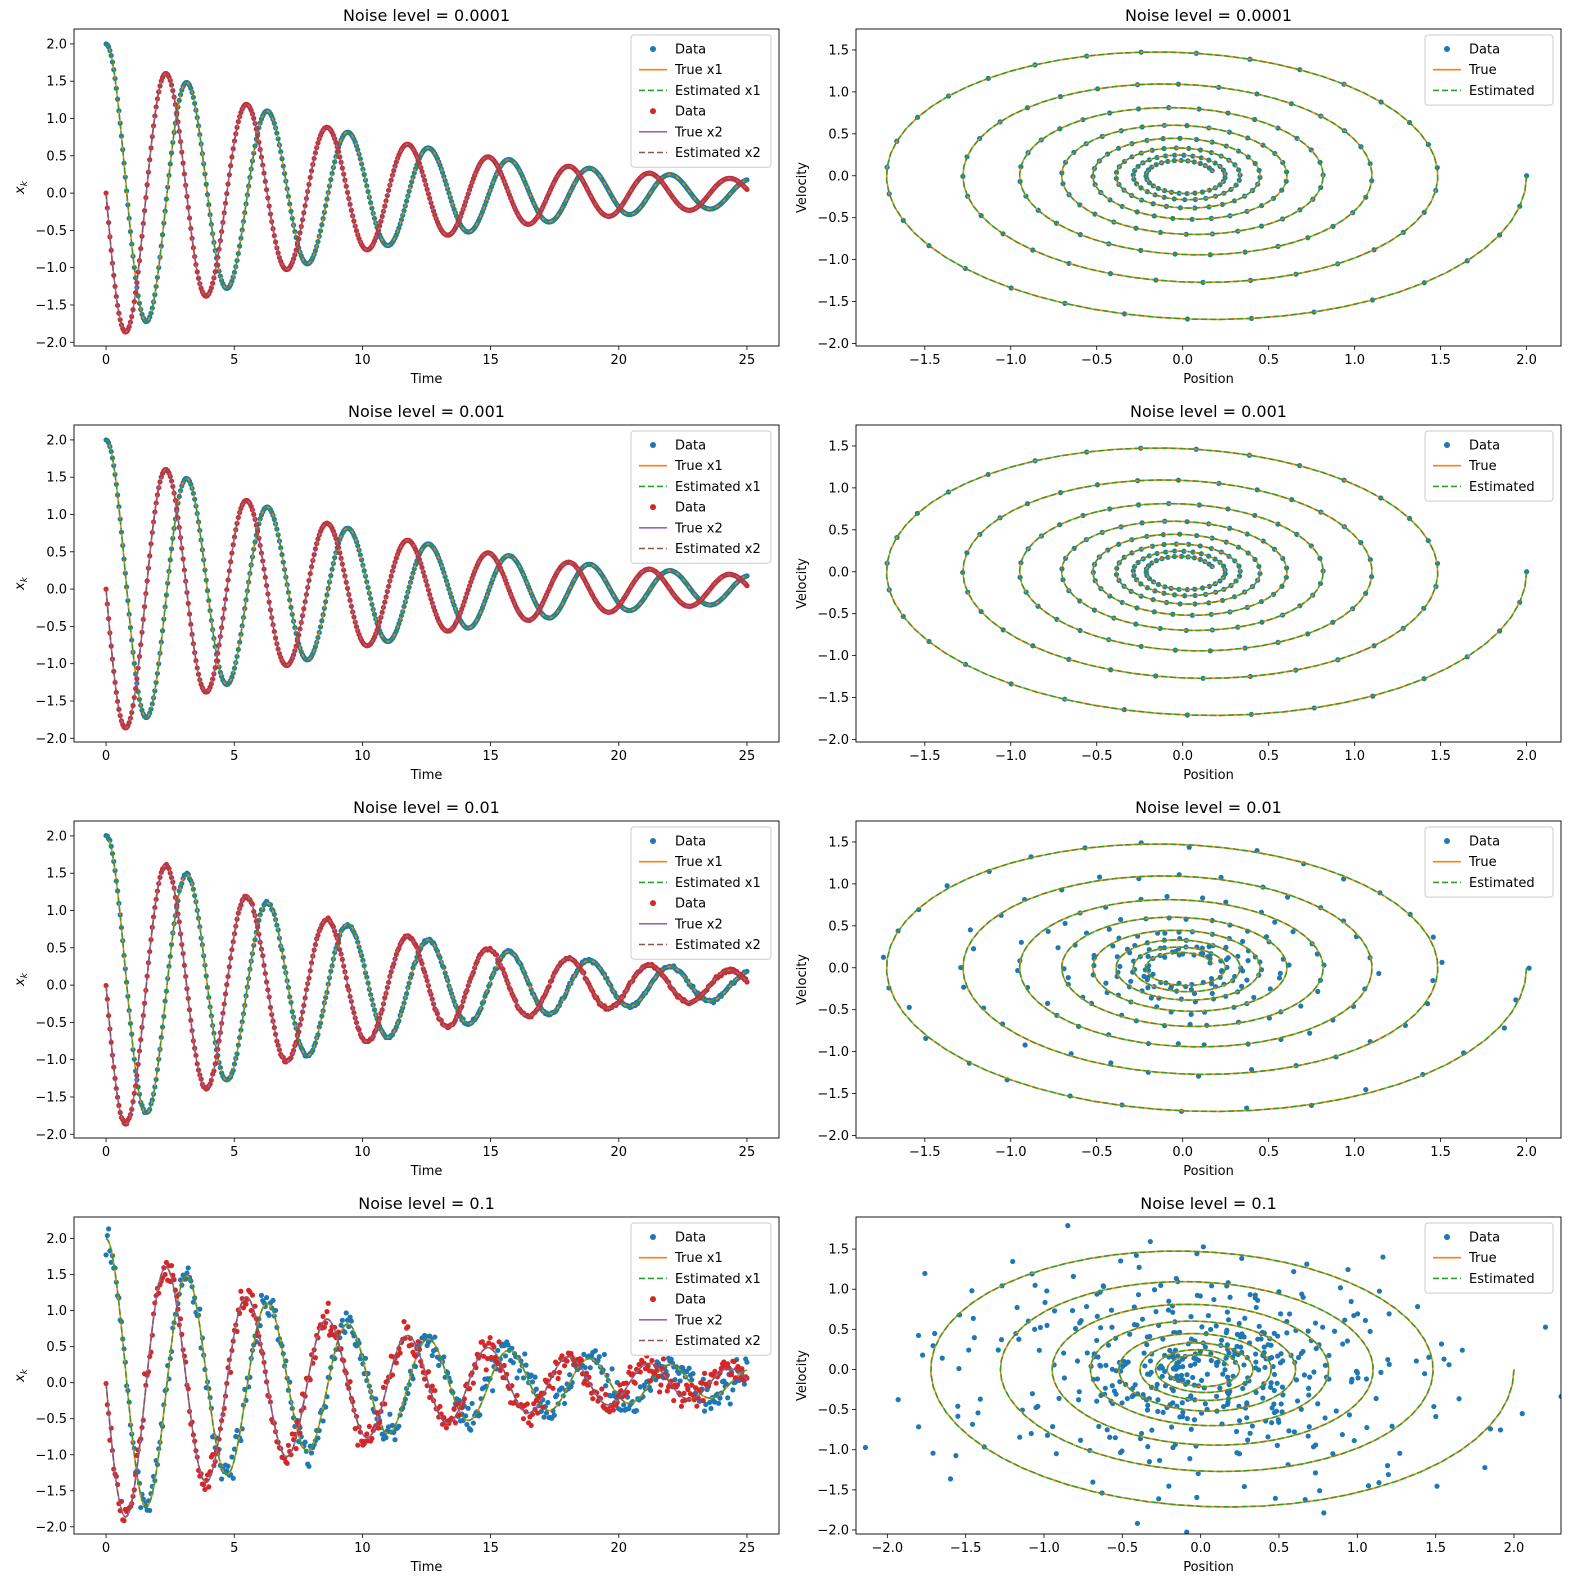  What do you see at coordinates (234, 756) in the screenshot?
I see `x-tick-label: 5` at bounding box center [234, 756].